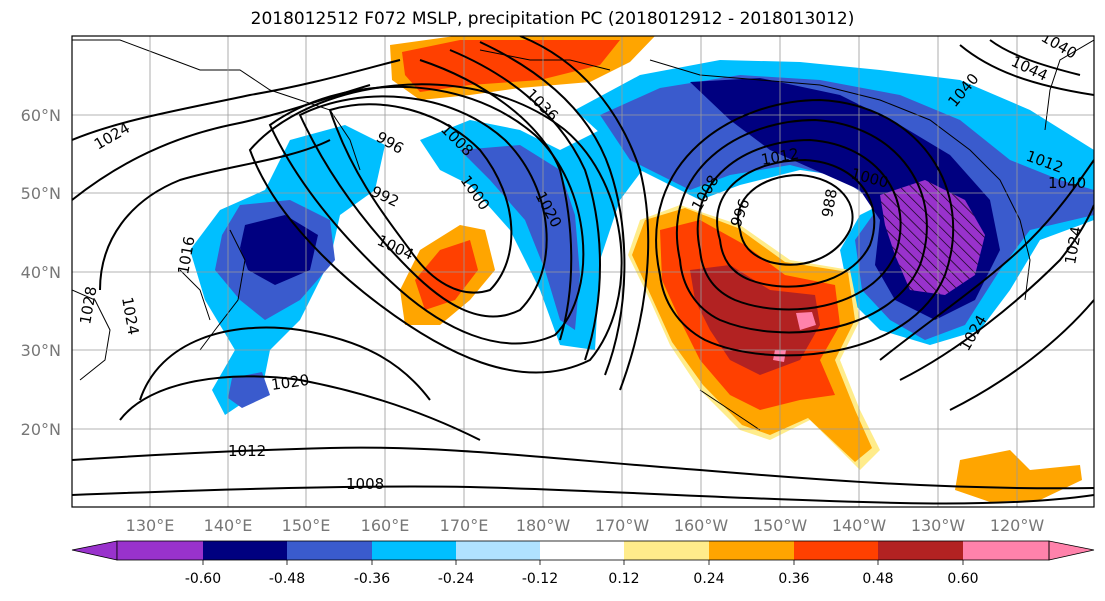 This screenshot has height=601, width=1105. I want to click on lat-label: 60°N, so click(41, 115).